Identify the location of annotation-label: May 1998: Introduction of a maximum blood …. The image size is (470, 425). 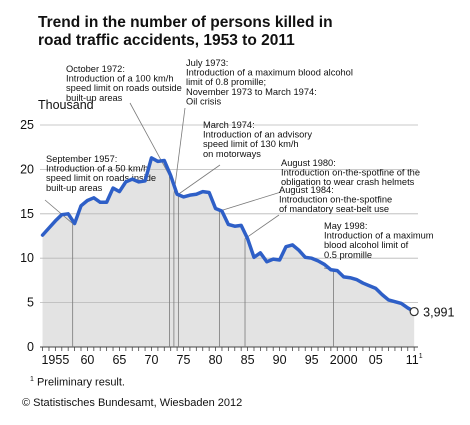
(379, 240).